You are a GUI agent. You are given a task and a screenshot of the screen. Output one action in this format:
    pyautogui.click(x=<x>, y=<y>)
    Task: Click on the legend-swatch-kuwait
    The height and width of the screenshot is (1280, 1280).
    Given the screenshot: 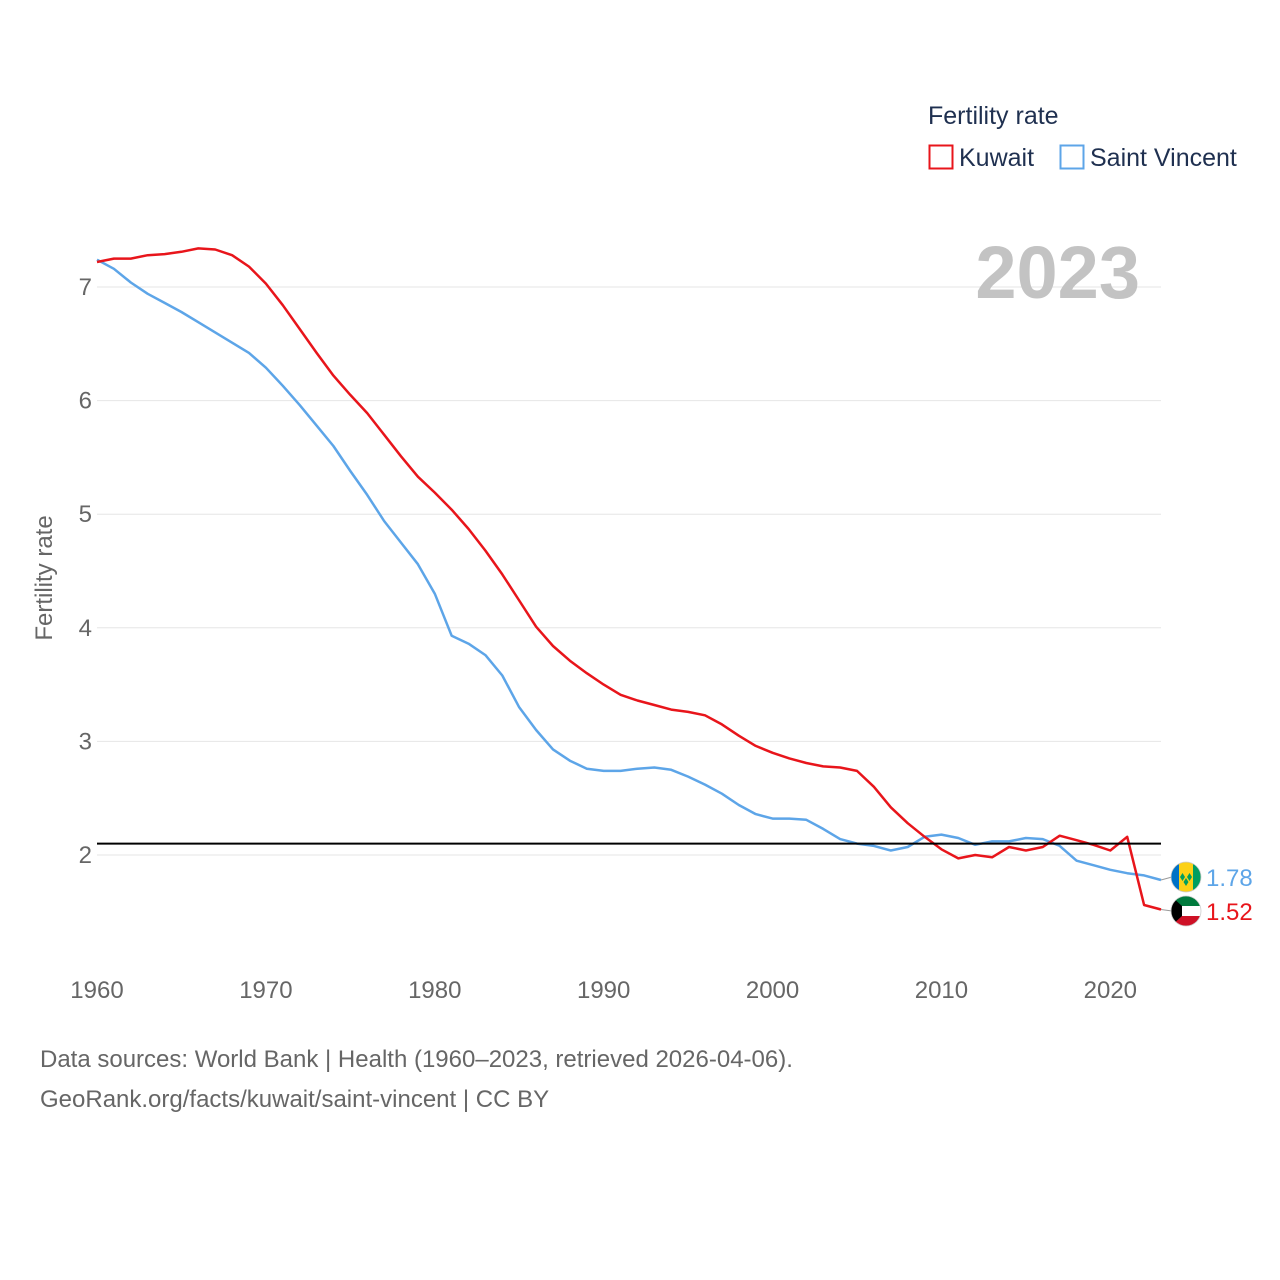 What is the action you would take?
    pyautogui.click(x=941, y=157)
    